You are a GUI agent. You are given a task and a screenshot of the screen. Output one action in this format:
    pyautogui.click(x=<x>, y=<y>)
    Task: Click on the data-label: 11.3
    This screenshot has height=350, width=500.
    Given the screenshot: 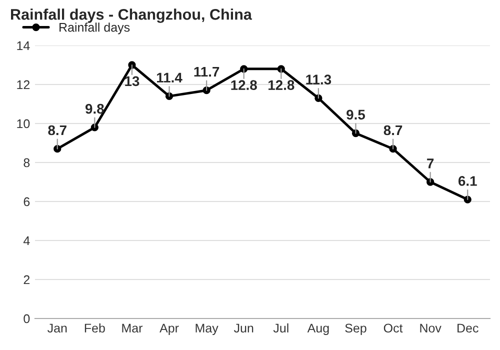 What is the action you would take?
    pyautogui.click(x=319, y=79)
    